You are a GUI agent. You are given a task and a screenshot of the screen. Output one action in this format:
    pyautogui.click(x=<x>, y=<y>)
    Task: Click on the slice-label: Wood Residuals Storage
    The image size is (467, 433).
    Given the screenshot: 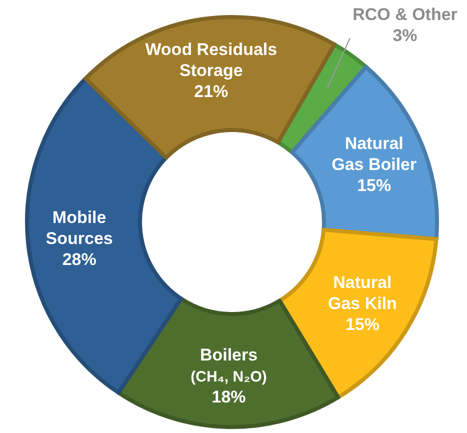 What is the action you would take?
    pyautogui.click(x=211, y=60)
    